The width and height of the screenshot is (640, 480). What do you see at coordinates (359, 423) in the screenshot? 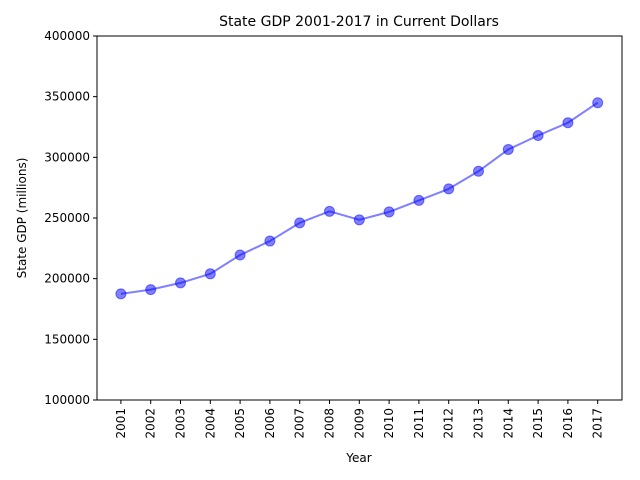
I see `x-tick-label: 2009` at bounding box center [359, 423].